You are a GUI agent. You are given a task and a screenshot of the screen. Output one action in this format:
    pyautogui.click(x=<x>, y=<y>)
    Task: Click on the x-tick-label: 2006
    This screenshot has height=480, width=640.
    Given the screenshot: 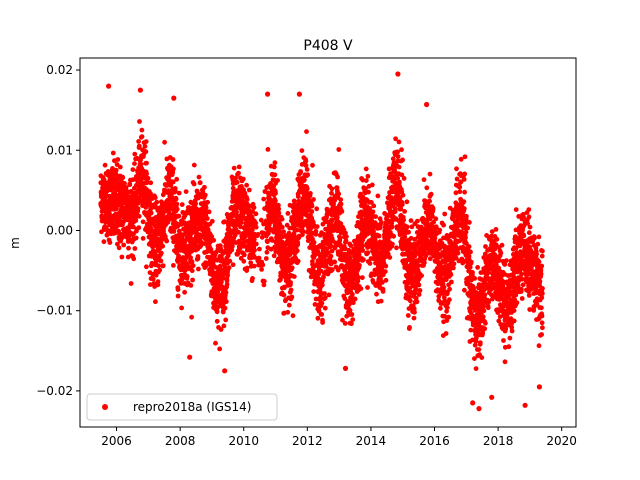 What is the action you would take?
    pyautogui.click(x=116, y=441)
    